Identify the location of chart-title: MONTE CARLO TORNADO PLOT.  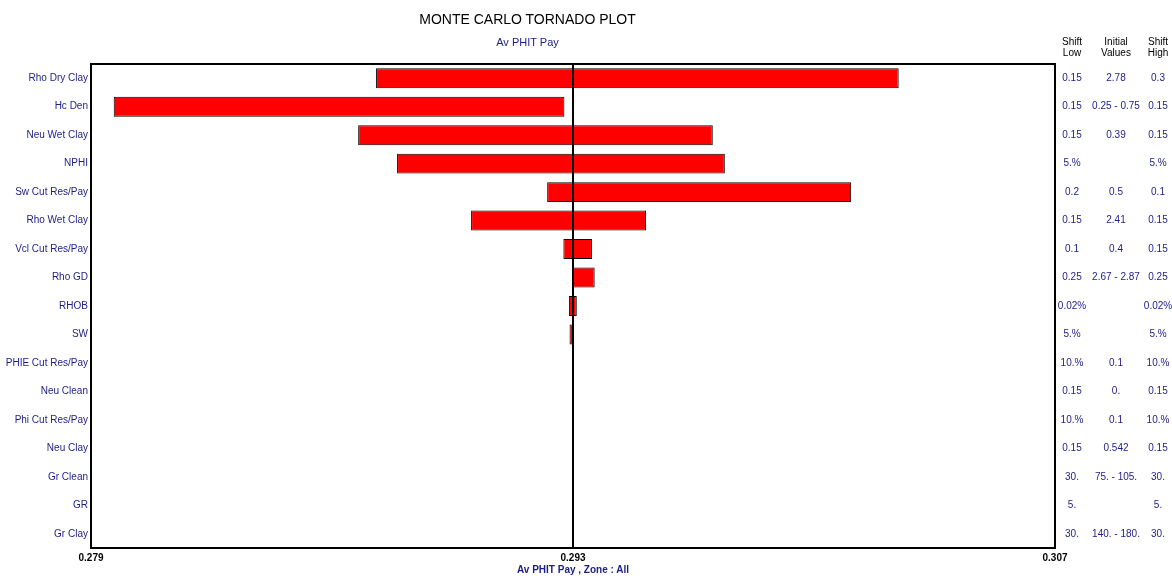
(528, 19).